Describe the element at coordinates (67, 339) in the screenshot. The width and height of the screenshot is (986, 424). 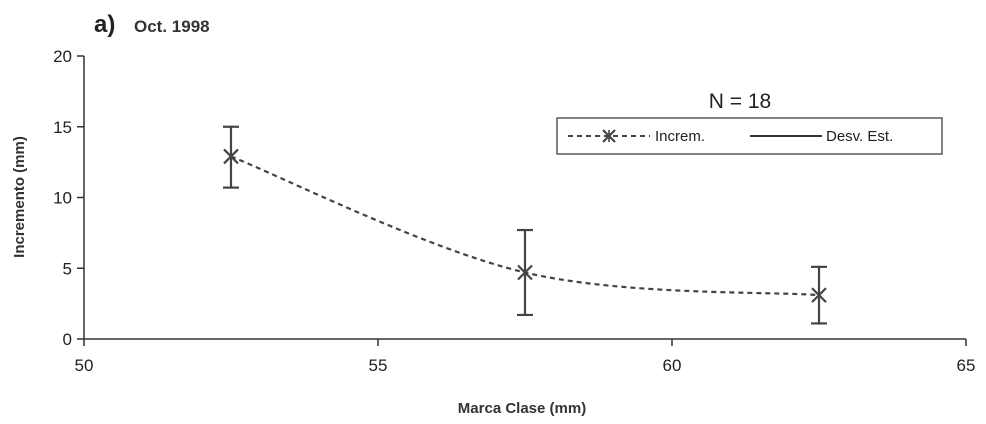
I see `y-tick-label: 0` at that location.